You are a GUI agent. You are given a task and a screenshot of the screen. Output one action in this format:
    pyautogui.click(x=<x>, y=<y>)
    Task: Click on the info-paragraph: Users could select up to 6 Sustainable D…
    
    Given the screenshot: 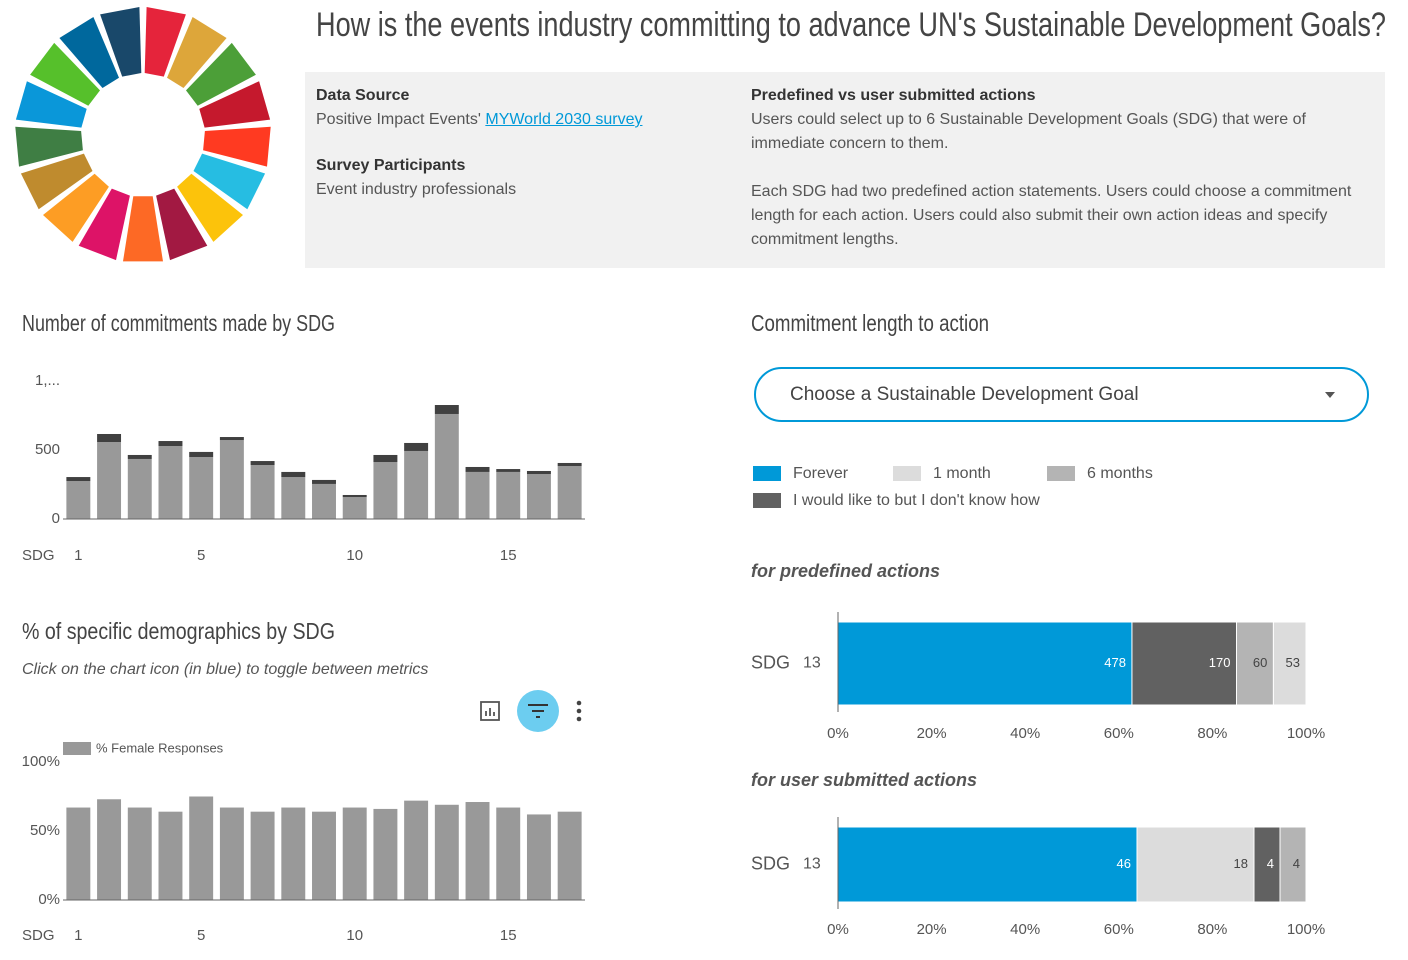 What is the action you would take?
    pyautogui.click(x=1028, y=131)
    